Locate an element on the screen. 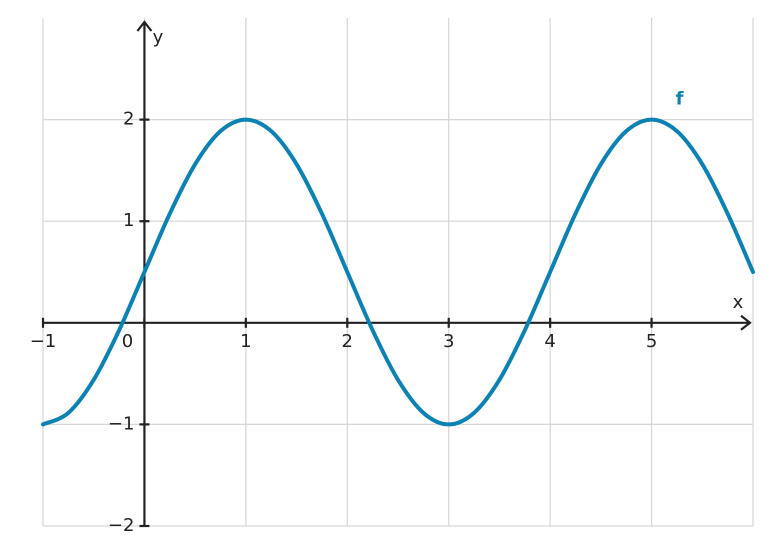 The height and width of the screenshot is (555, 772). x-tick-label: 3 is located at coordinates (448, 341).